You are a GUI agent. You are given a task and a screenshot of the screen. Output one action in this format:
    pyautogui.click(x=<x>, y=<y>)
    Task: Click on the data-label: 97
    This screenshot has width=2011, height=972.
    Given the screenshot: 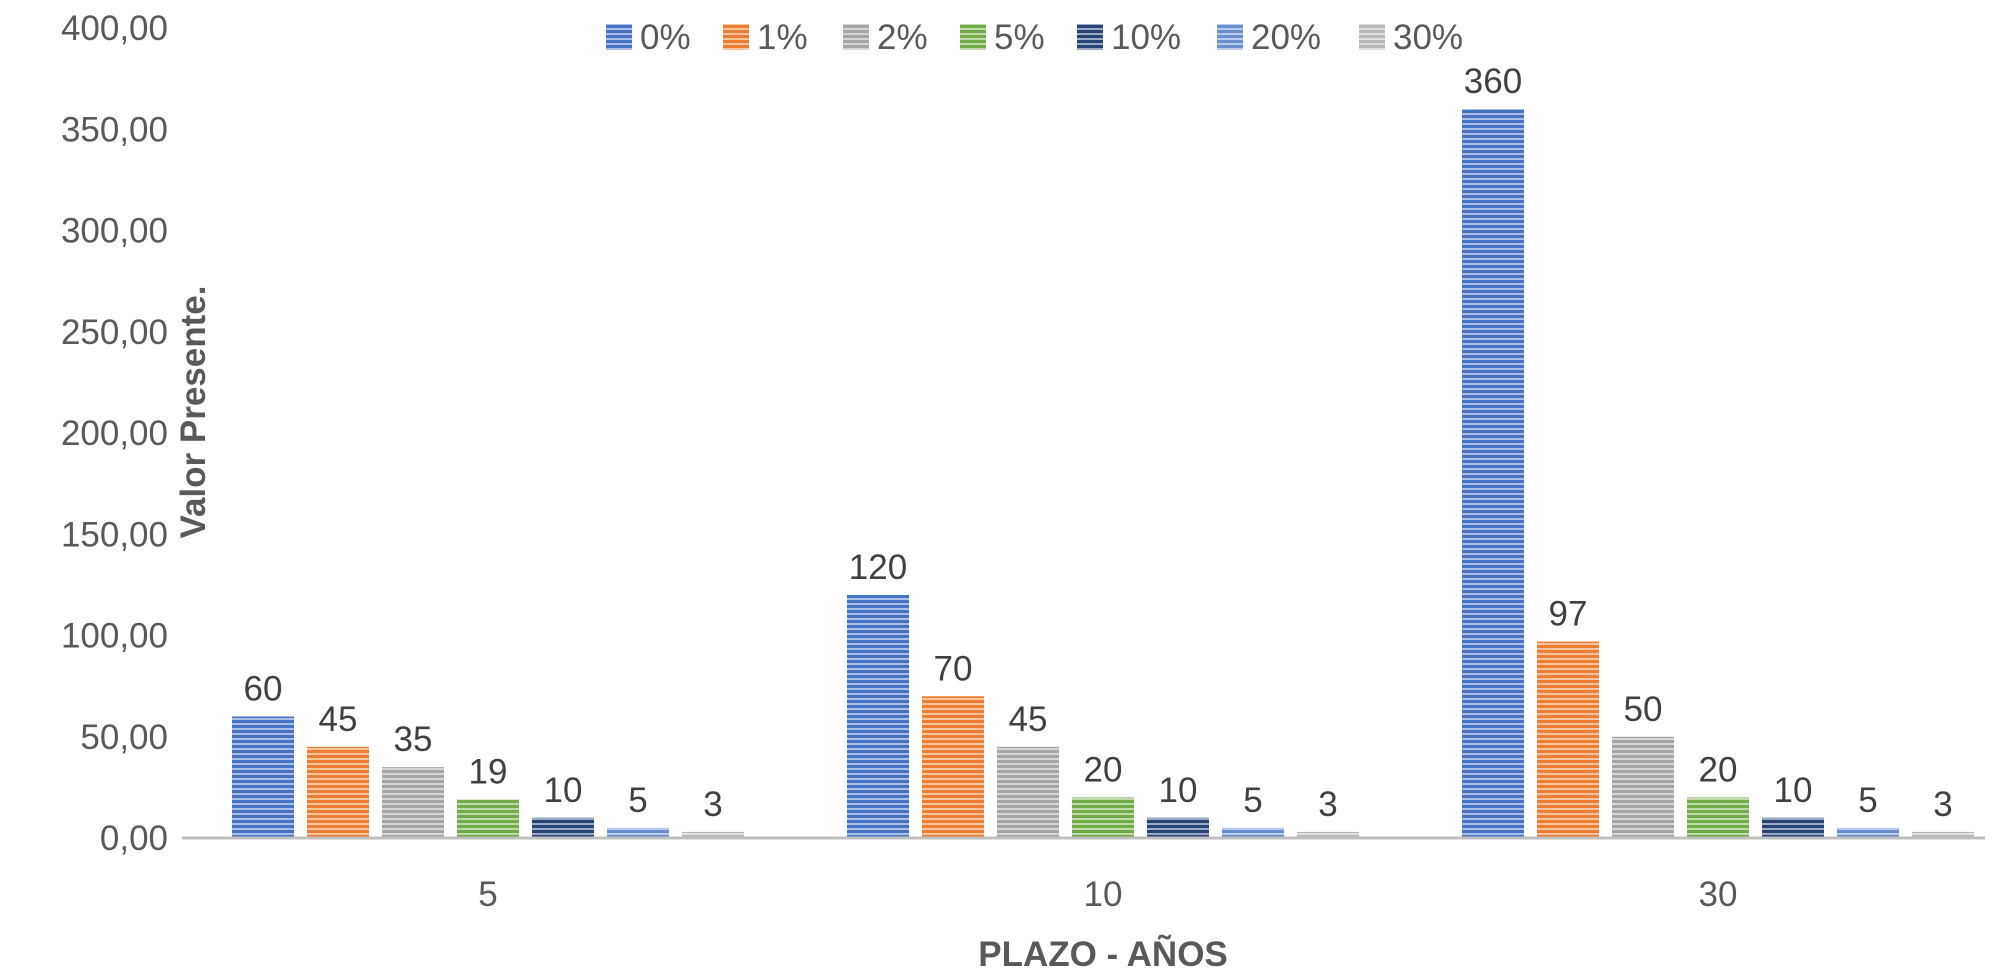 What is the action you would take?
    pyautogui.click(x=1568, y=614)
    